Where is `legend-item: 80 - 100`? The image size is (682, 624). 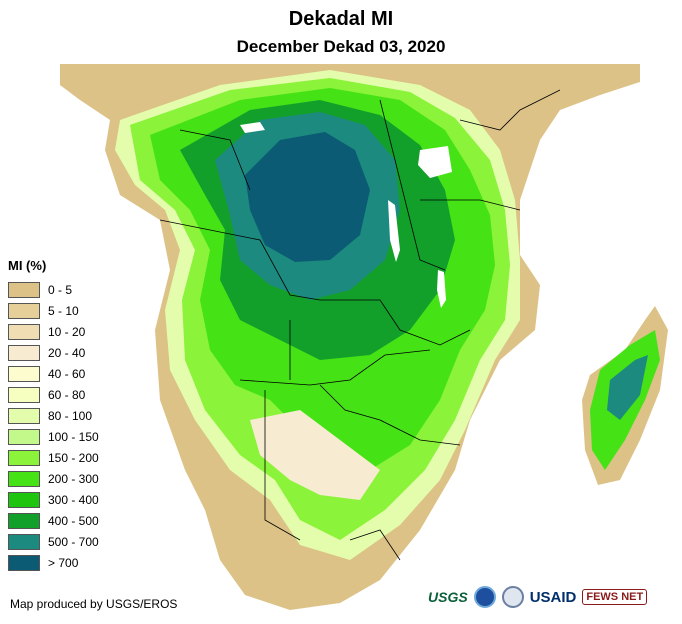
legend-item: 80 - 100 is located at coordinates (53, 415).